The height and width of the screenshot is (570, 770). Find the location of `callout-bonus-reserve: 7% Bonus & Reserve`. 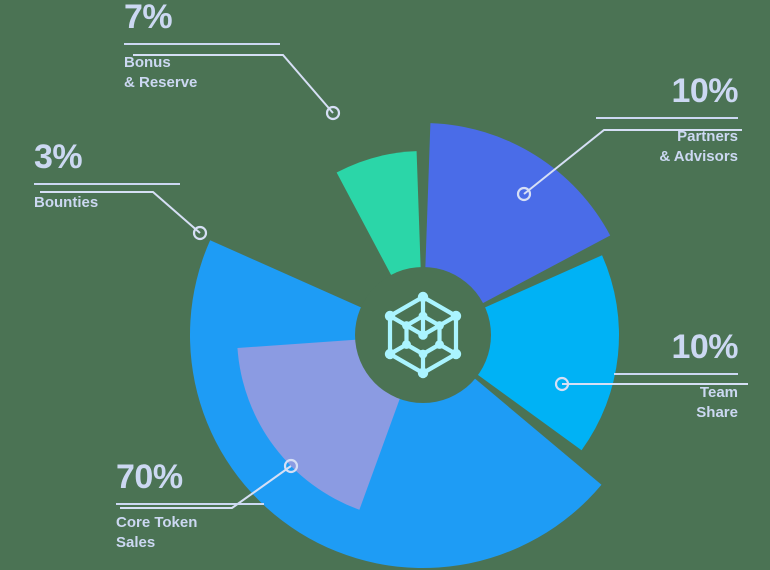

callout-bonus-reserve: 7% Bonus & Reserve is located at coordinates (202, 46).